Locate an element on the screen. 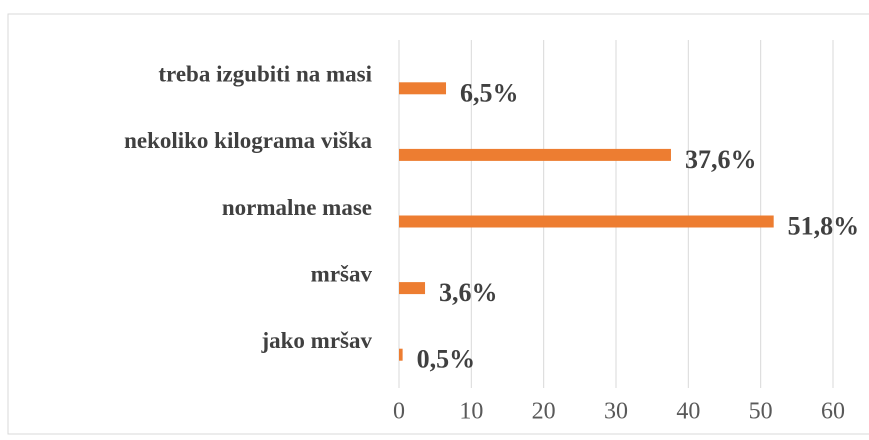  y-tick-label: jako mršav is located at coordinates (316, 340).